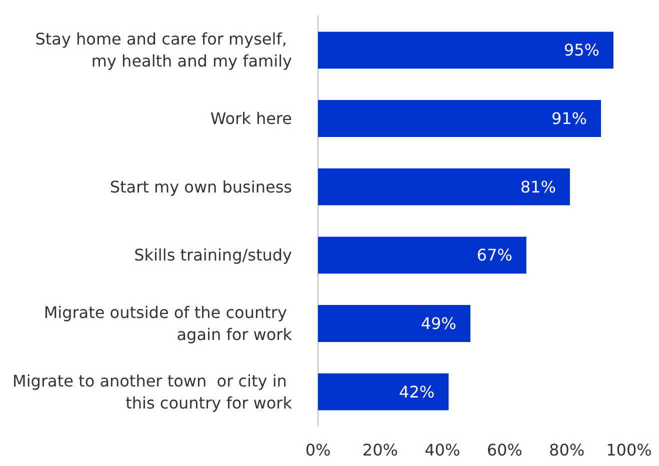 The height and width of the screenshot is (466, 659). I want to click on data-label: 81%, so click(538, 186).